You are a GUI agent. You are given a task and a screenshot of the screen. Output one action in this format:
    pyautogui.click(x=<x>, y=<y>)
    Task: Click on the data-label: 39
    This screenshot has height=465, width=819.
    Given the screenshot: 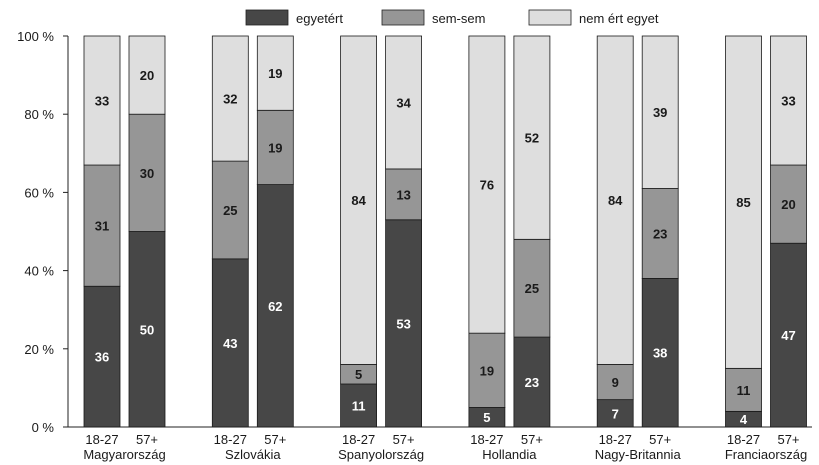 What is the action you would take?
    pyautogui.click(x=660, y=112)
    